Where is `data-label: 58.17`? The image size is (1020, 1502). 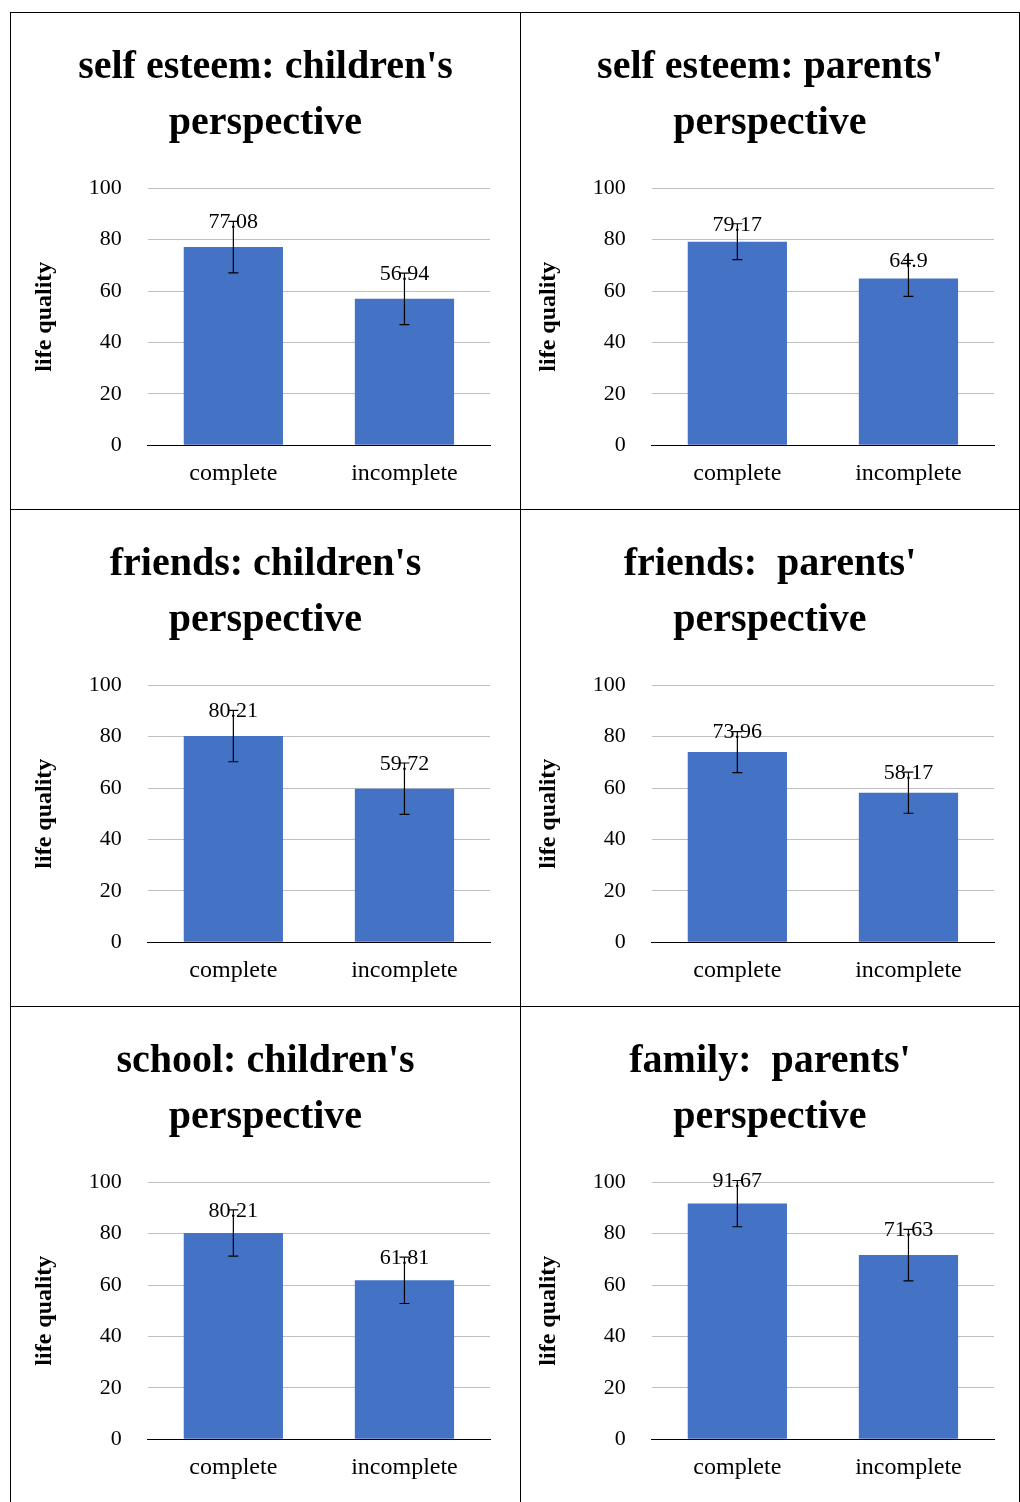
data-label: 58.17 is located at coordinates (908, 771).